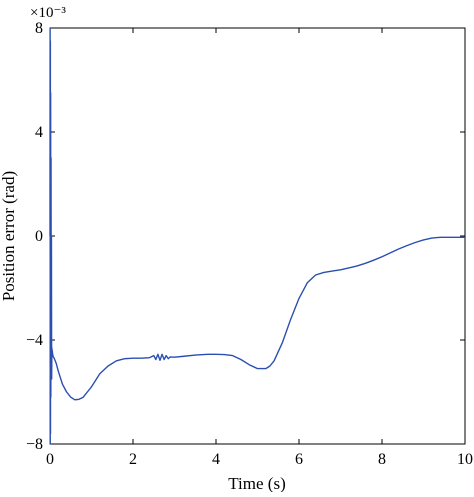 Image resolution: width=474 pixels, height=497 pixels. I want to click on y-tick-label: −8, so click(34, 444).